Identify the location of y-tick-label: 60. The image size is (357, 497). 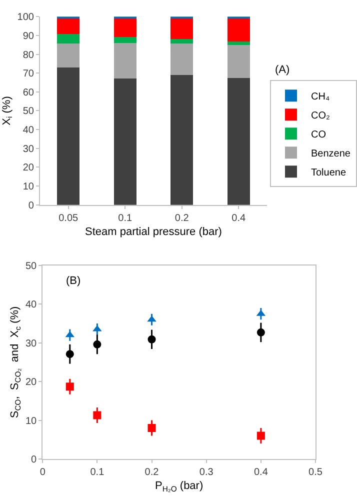
(28, 92).